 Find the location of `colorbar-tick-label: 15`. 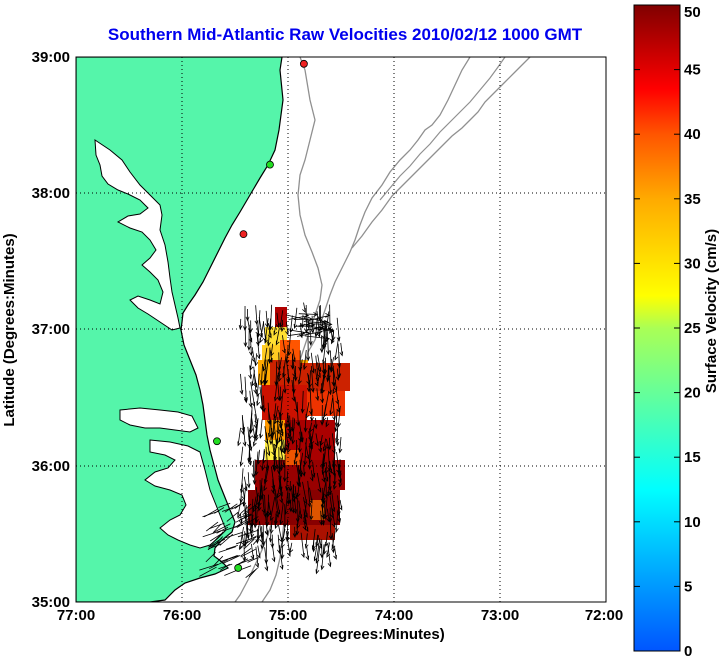

colorbar-tick-label: 15 is located at coordinates (692, 457).